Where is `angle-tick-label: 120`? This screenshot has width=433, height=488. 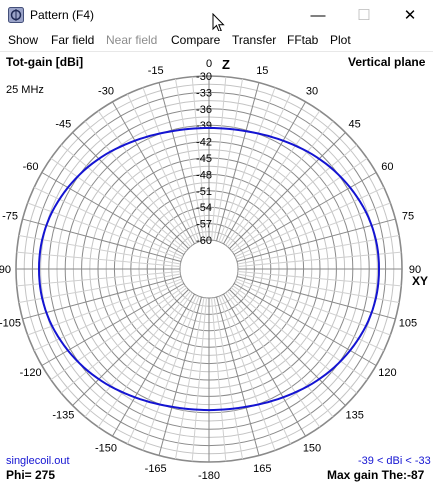 angle-tick-label: 120 is located at coordinates (387, 373).